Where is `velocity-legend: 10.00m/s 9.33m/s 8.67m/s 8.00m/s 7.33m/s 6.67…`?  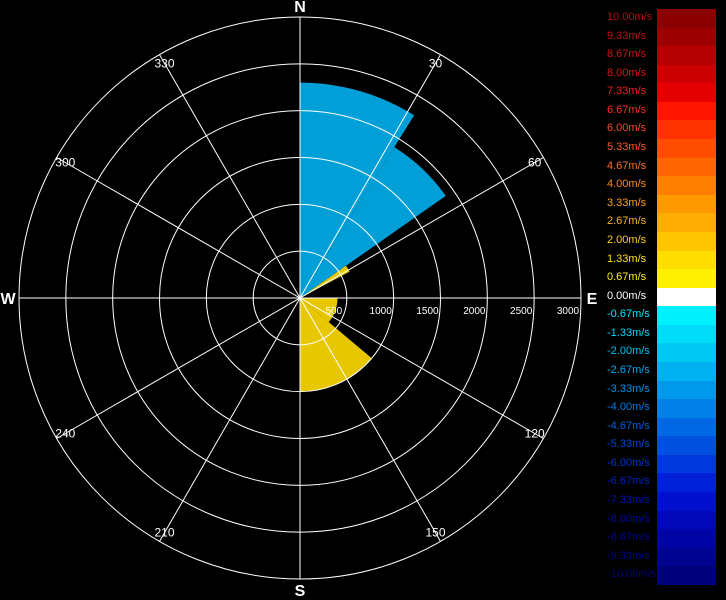 velocity-legend: 10.00m/s 9.33m/s 8.67m/s 8.00m/s 7.33m/s 6.67… is located at coordinates (660, 297).